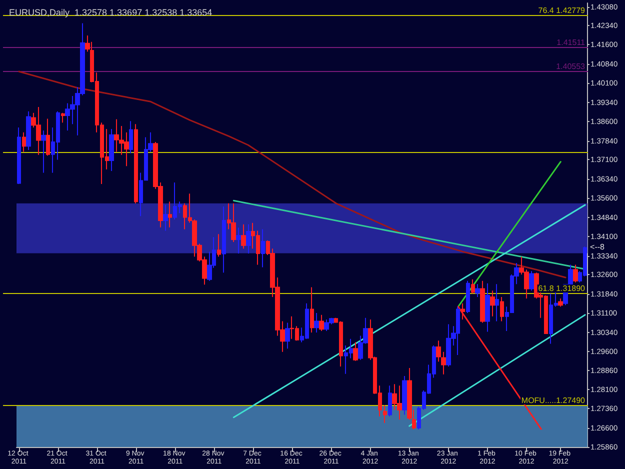  What do you see at coordinates (562, 288) in the screenshot?
I see `ref-line-label: 61.8 1.31890` at bounding box center [562, 288].